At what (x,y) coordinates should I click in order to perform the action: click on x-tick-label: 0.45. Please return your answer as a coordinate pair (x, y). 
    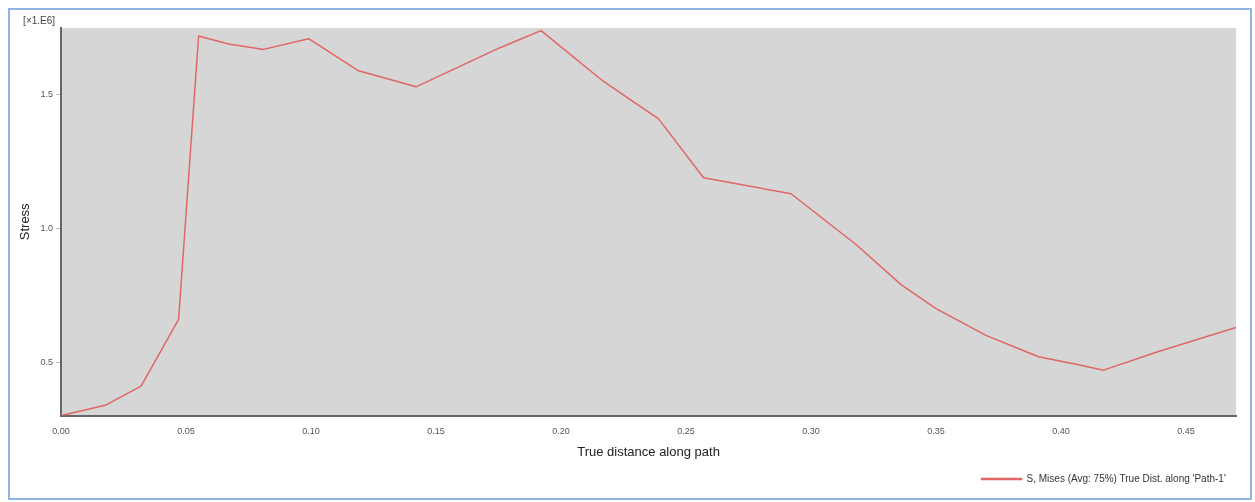
    Looking at the image, I should click on (1186, 431).